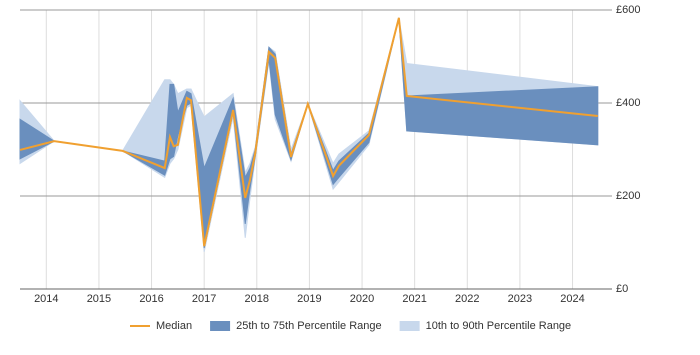 The image size is (700, 355). What do you see at coordinates (309, 299) in the screenshot?
I see `x-tick-label: 2019` at bounding box center [309, 299].